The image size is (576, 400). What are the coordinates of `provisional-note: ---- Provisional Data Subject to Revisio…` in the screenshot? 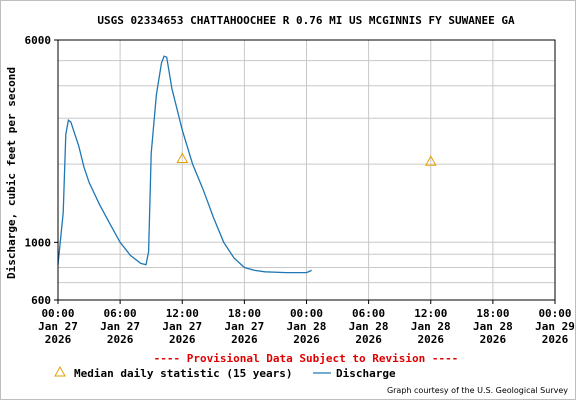 It's located at (306, 358).